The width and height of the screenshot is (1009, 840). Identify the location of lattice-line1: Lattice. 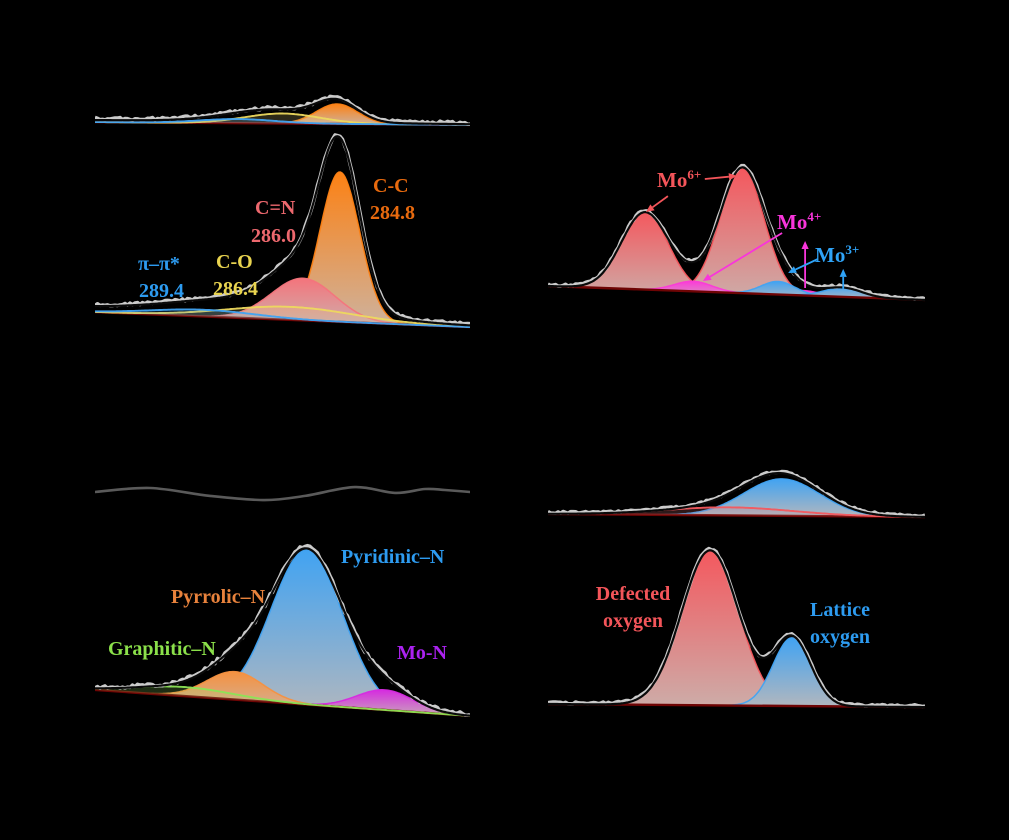
(840, 610).